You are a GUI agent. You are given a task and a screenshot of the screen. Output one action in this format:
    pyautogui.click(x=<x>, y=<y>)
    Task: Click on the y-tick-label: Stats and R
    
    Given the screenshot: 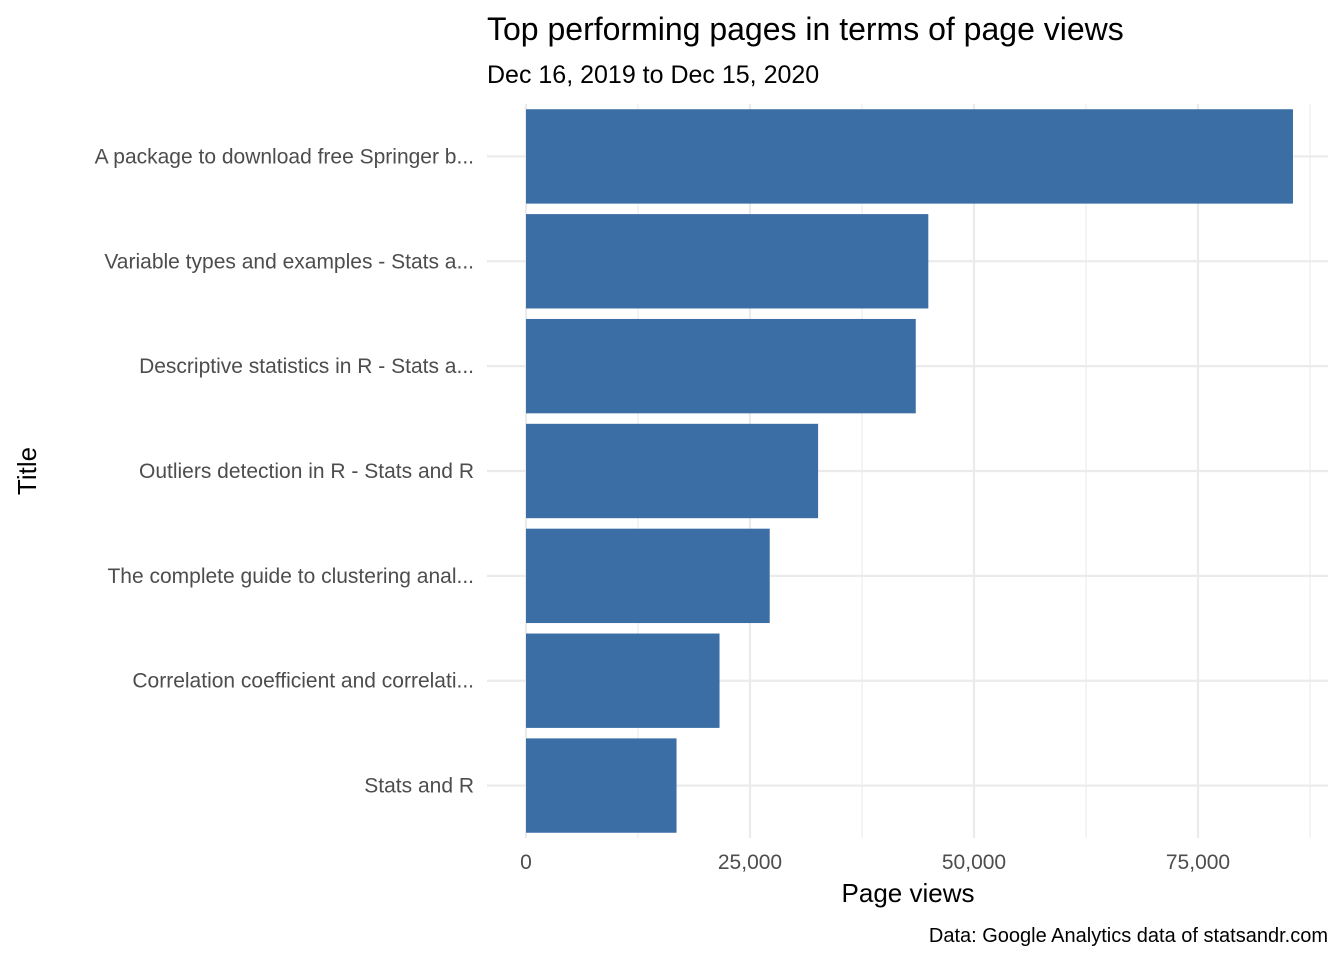 What is the action you would take?
    pyautogui.click(x=419, y=786)
    